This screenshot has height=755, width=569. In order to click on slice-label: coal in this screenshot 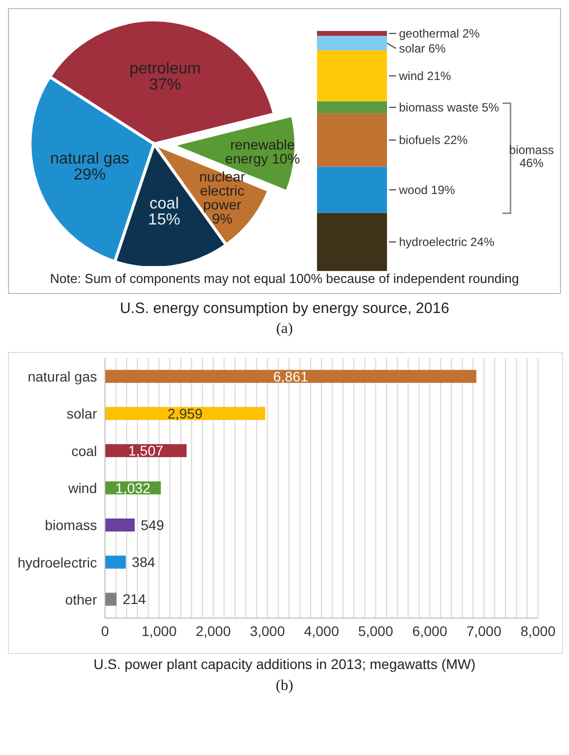, I will do `click(164, 203)`.